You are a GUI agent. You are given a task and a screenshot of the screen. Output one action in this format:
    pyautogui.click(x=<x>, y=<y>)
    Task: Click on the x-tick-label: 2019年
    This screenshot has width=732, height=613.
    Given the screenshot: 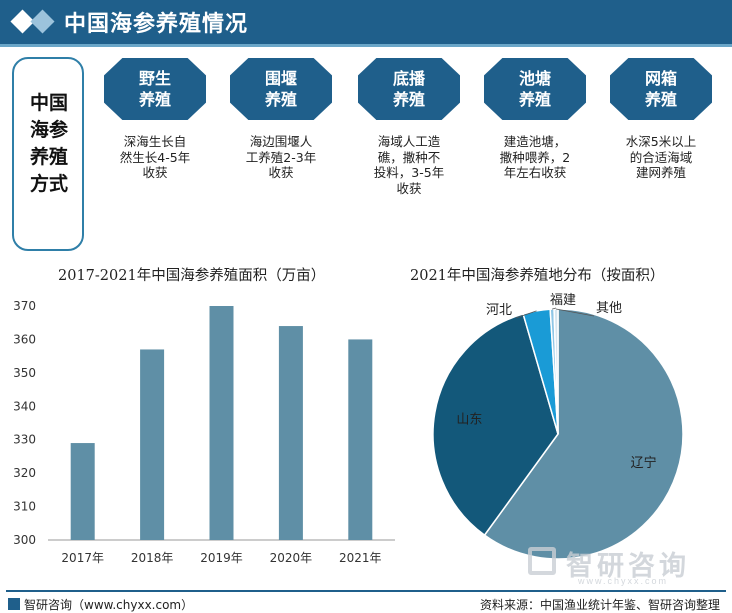 What is the action you would take?
    pyautogui.click(x=221, y=558)
    